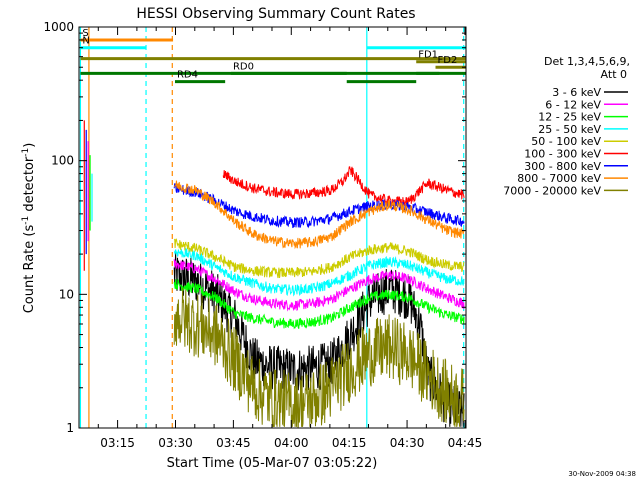 The image size is (640, 480). What do you see at coordinates (562, 154) in the screenshot?
I see `legend-label-5: 100 - 300 keV` at bounding box center [562, 154].